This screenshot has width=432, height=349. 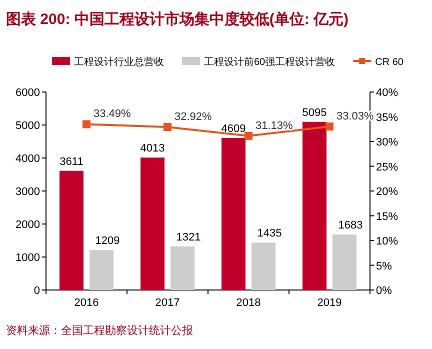 What do you see at coordinates (387, 216) in the screenshot?
I see `y2-tick-label: 15%` at bounding box center [387, 216].